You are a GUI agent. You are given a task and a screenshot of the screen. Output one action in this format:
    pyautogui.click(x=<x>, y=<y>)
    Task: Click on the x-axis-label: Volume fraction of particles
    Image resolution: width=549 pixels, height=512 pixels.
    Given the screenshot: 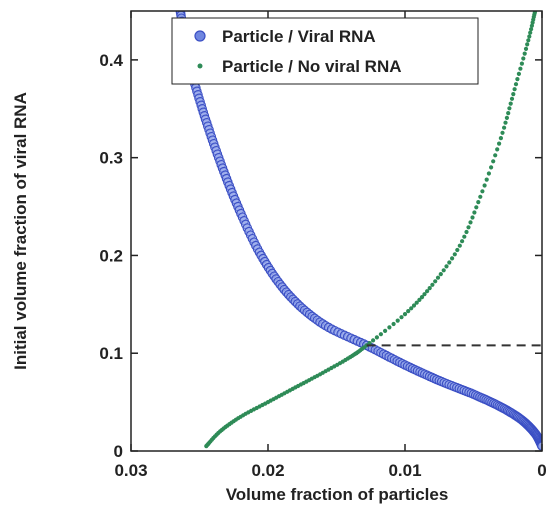 What is the action you would take?
    pyautogui.click(x=337, y=494)
    